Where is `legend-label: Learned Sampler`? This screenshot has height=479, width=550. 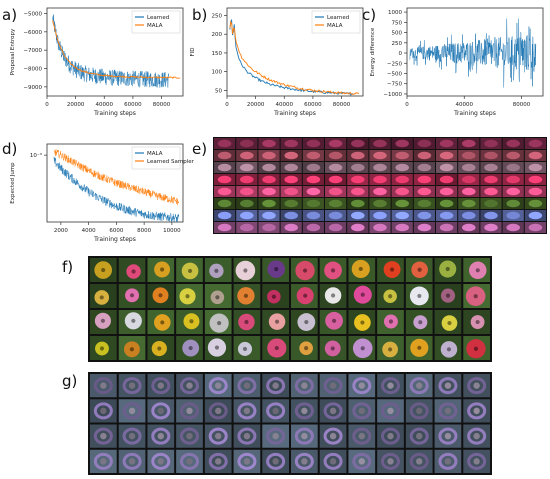 legend-label: Learned Sampler is located at coordinates (171, 162).